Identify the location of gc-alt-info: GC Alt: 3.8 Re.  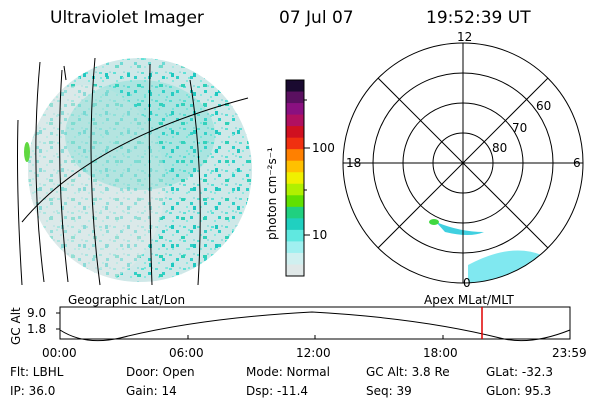
(408, 372).